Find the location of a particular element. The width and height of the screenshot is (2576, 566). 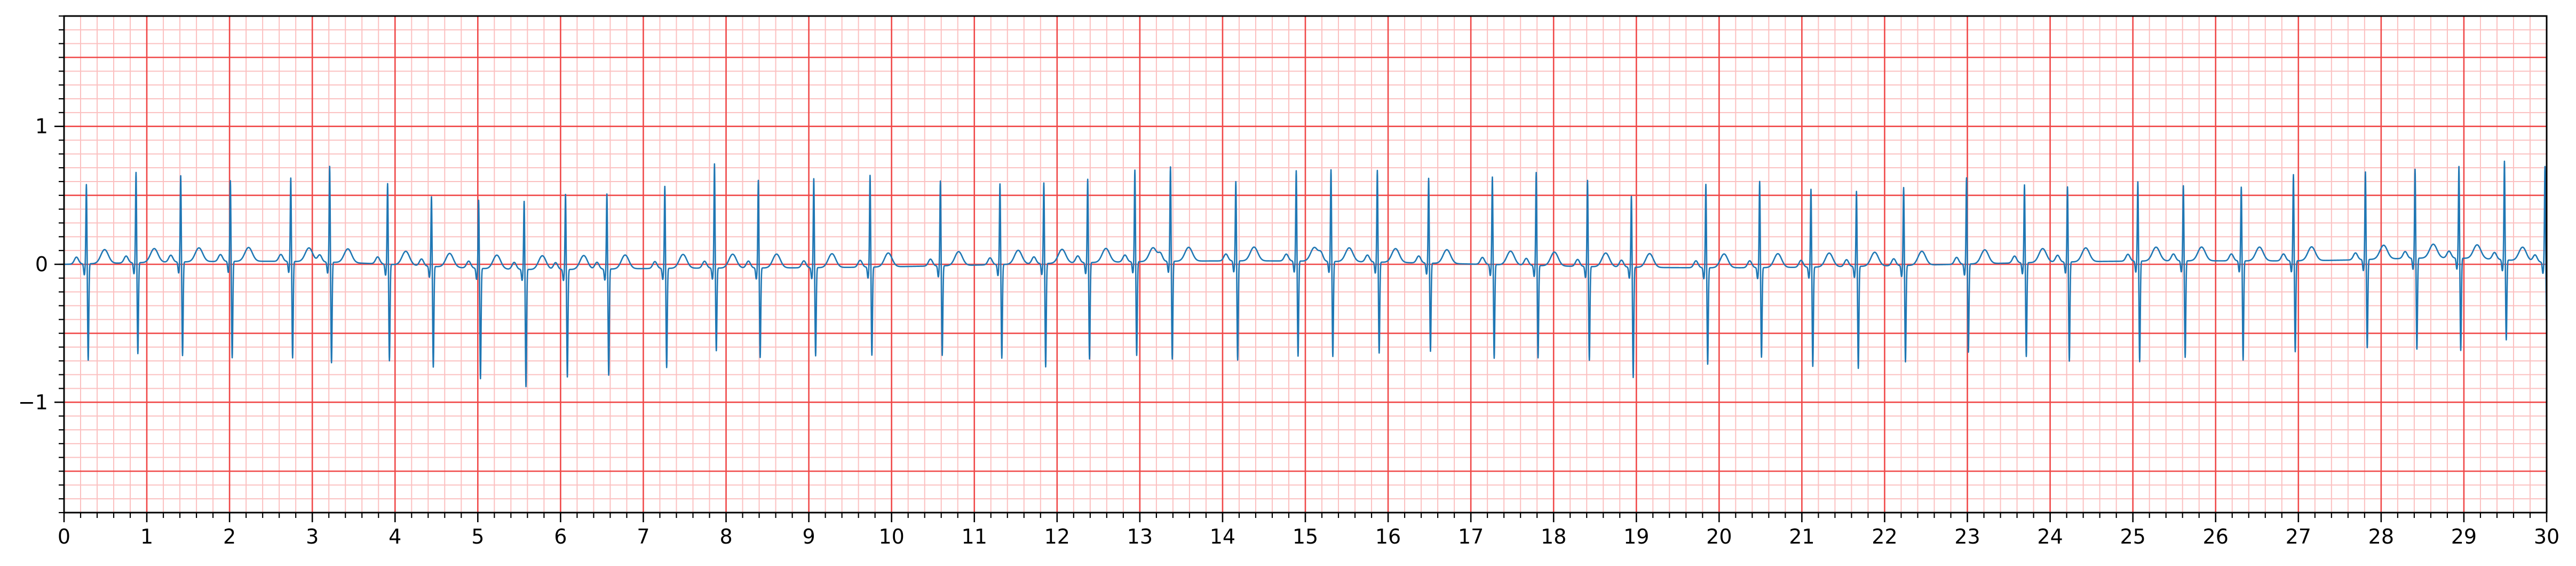

x-tick-label: 22 is located at coordinates (1884, 536).